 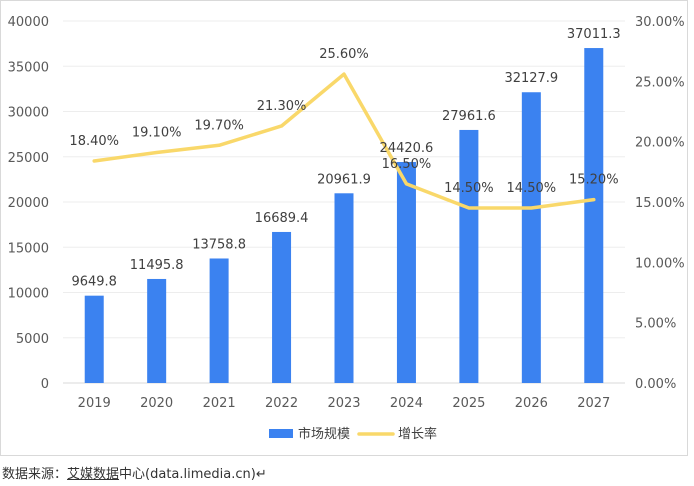 What do you see at coordinates (531, 78) in the screenshot?
I see `bar-data-label: 32127.9` at bounding box center [531, 78].